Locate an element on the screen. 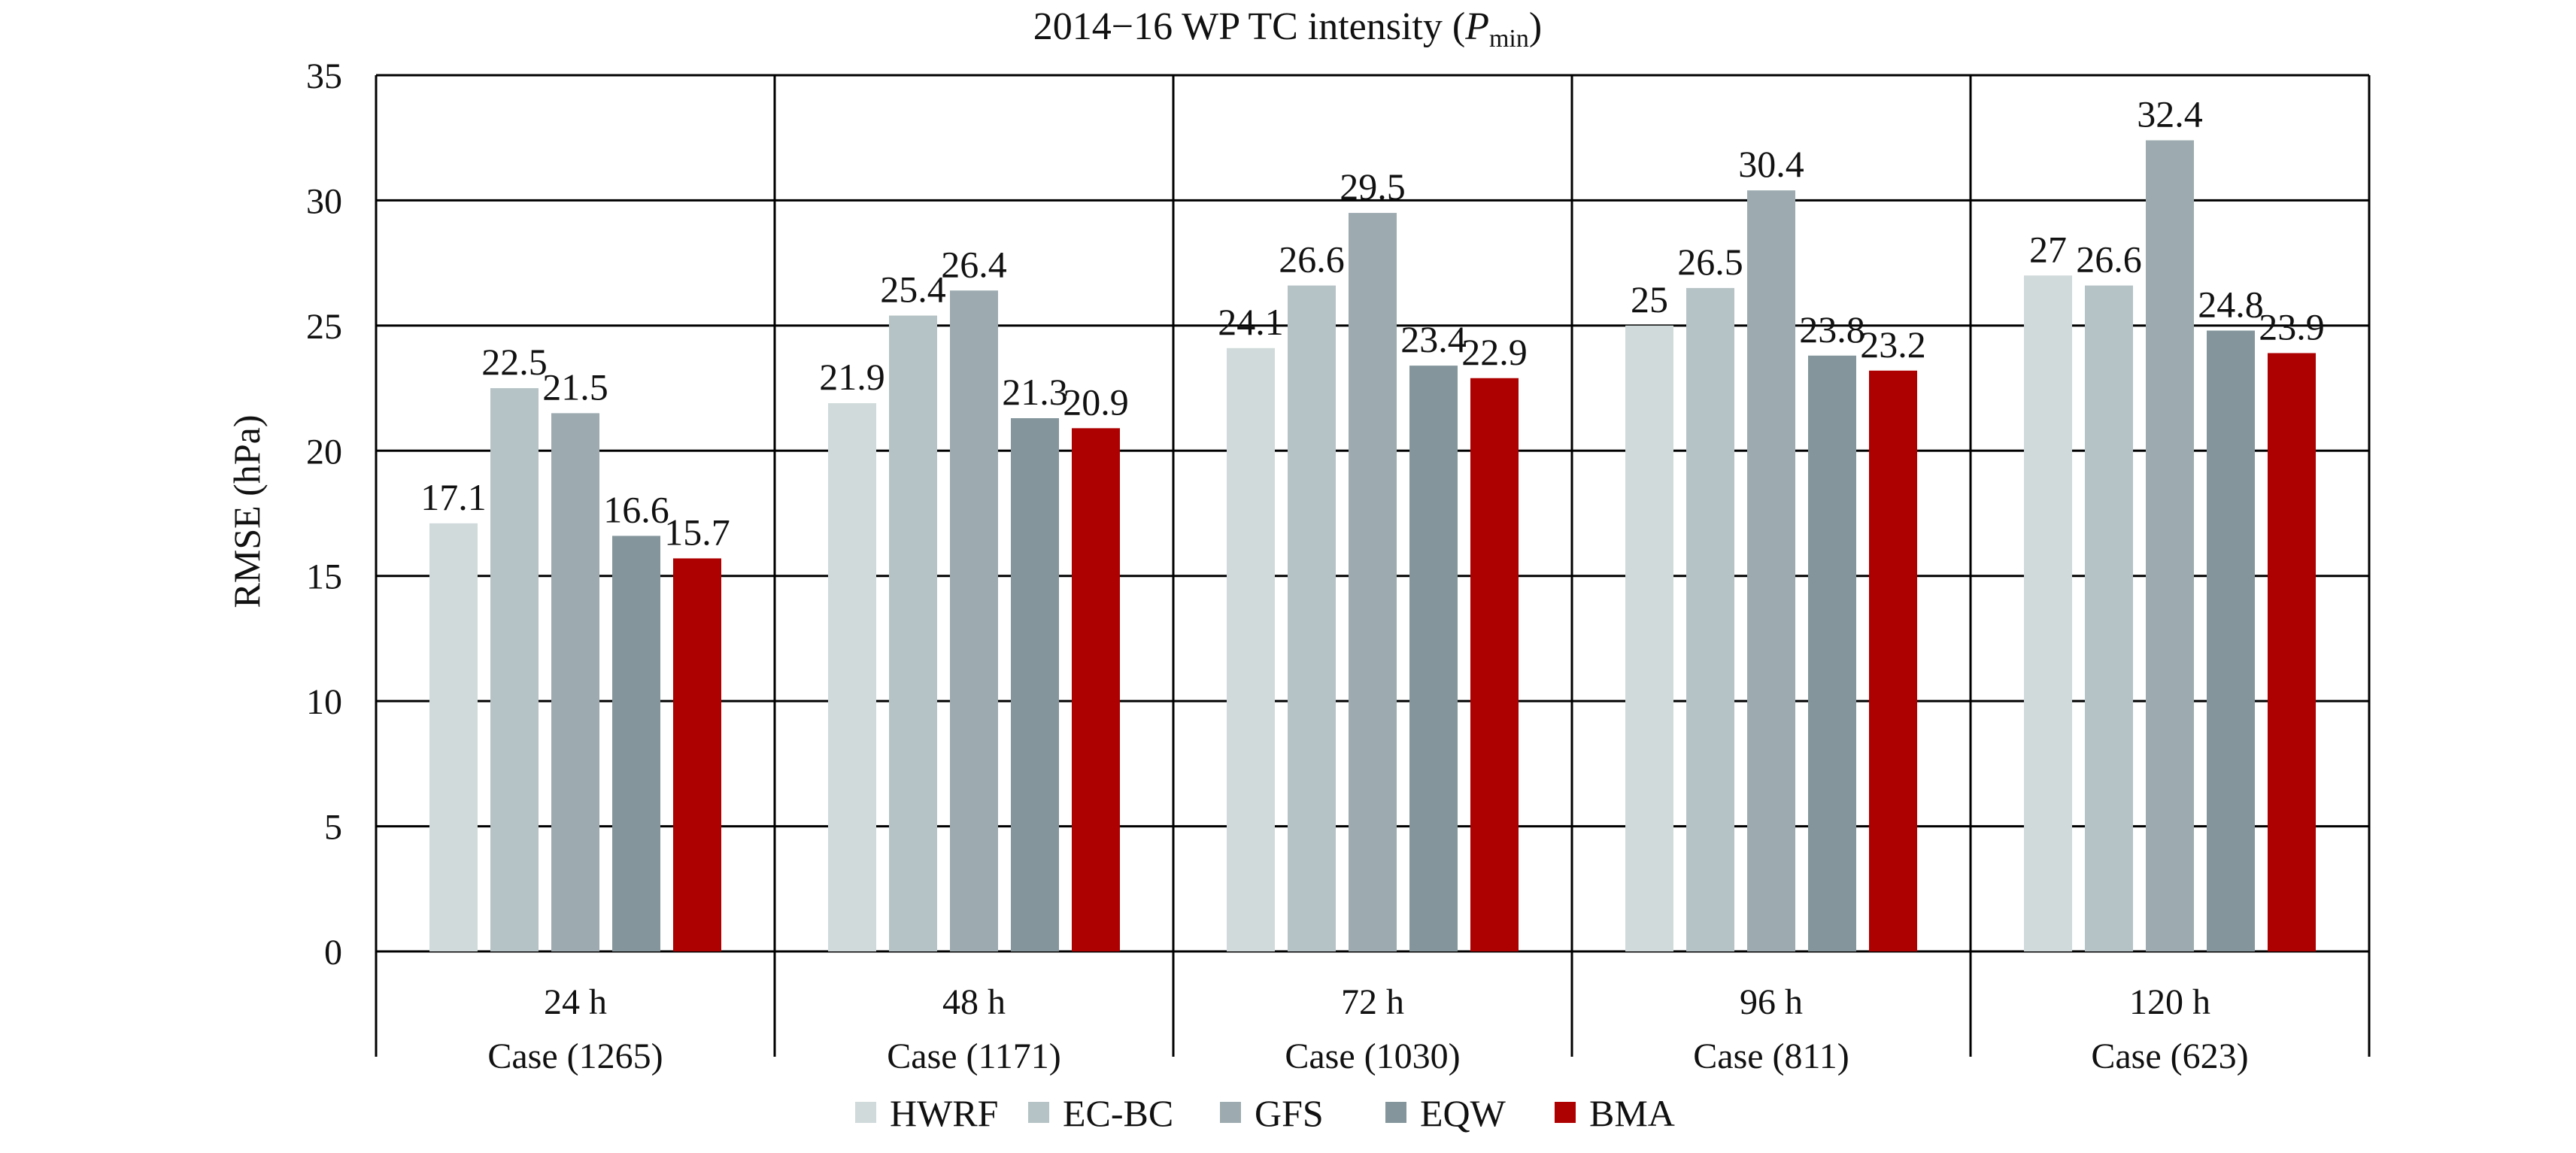 This screenshot has height=1153, width=2576. bar-eqw-24h is located at coordinates (636, 744).